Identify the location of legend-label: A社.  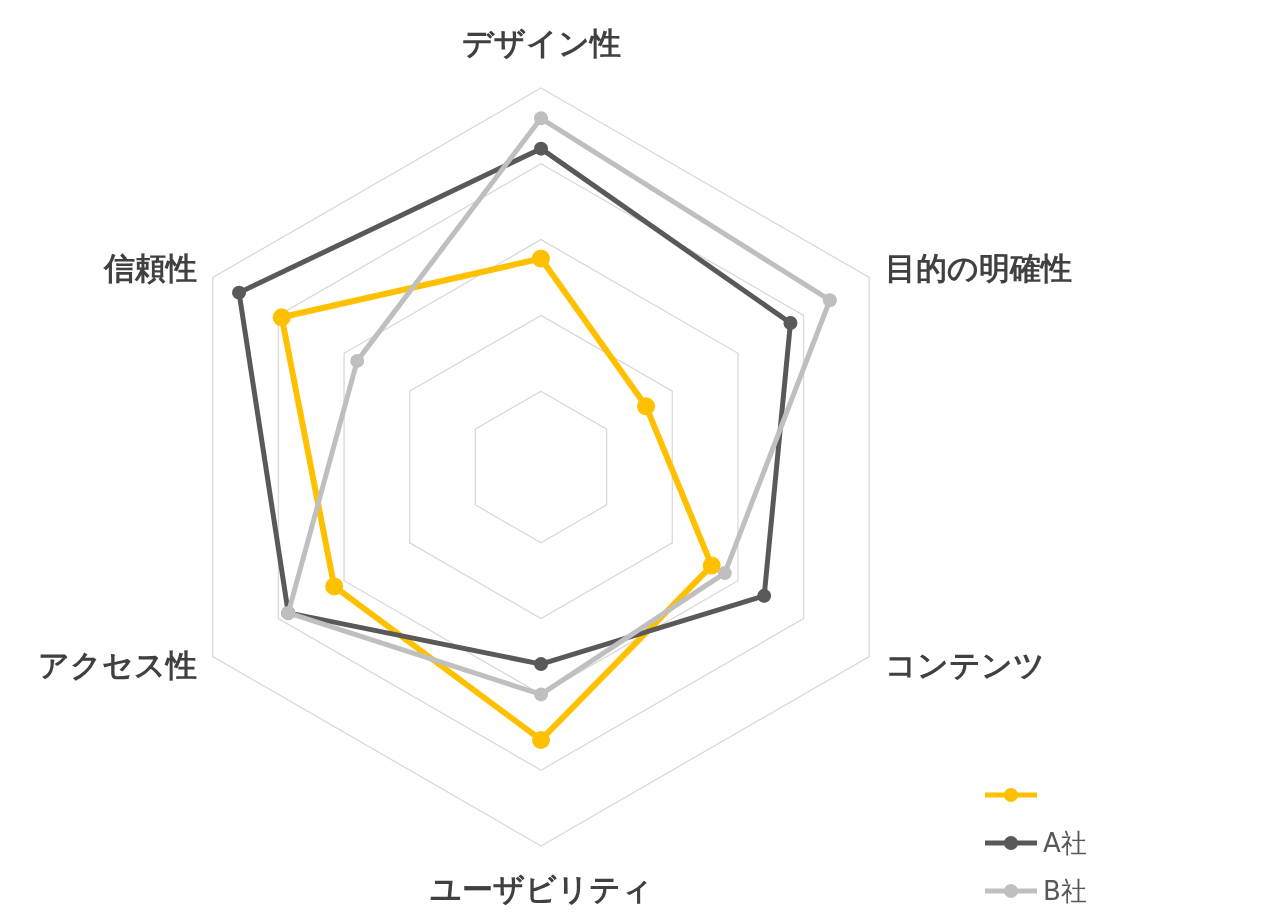
(1065, 843).